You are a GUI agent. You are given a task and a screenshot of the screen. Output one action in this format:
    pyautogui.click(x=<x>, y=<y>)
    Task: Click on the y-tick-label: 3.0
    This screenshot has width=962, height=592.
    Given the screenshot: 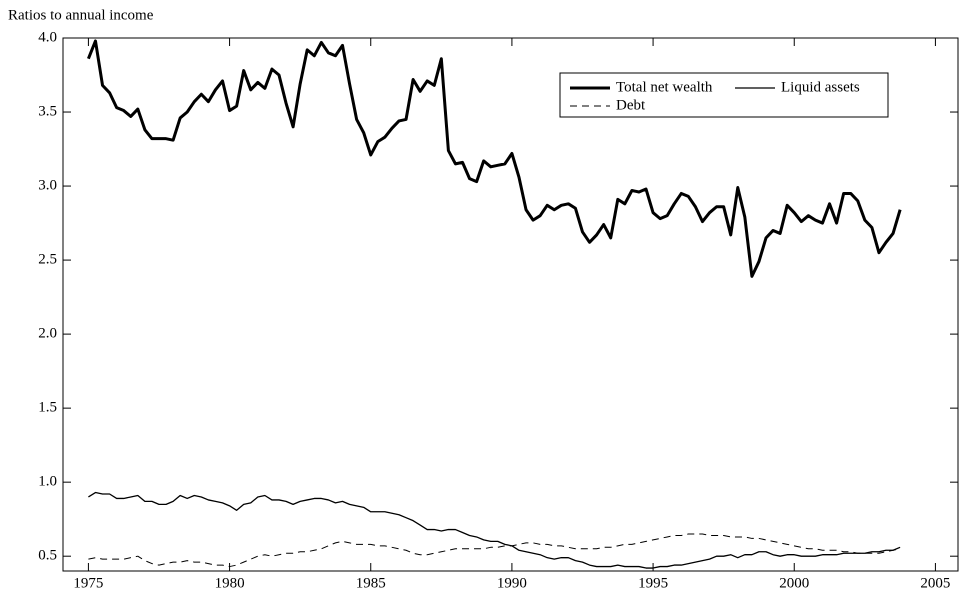 What is the action you would take?
    pyautogui.click(x=47, y=185)
    